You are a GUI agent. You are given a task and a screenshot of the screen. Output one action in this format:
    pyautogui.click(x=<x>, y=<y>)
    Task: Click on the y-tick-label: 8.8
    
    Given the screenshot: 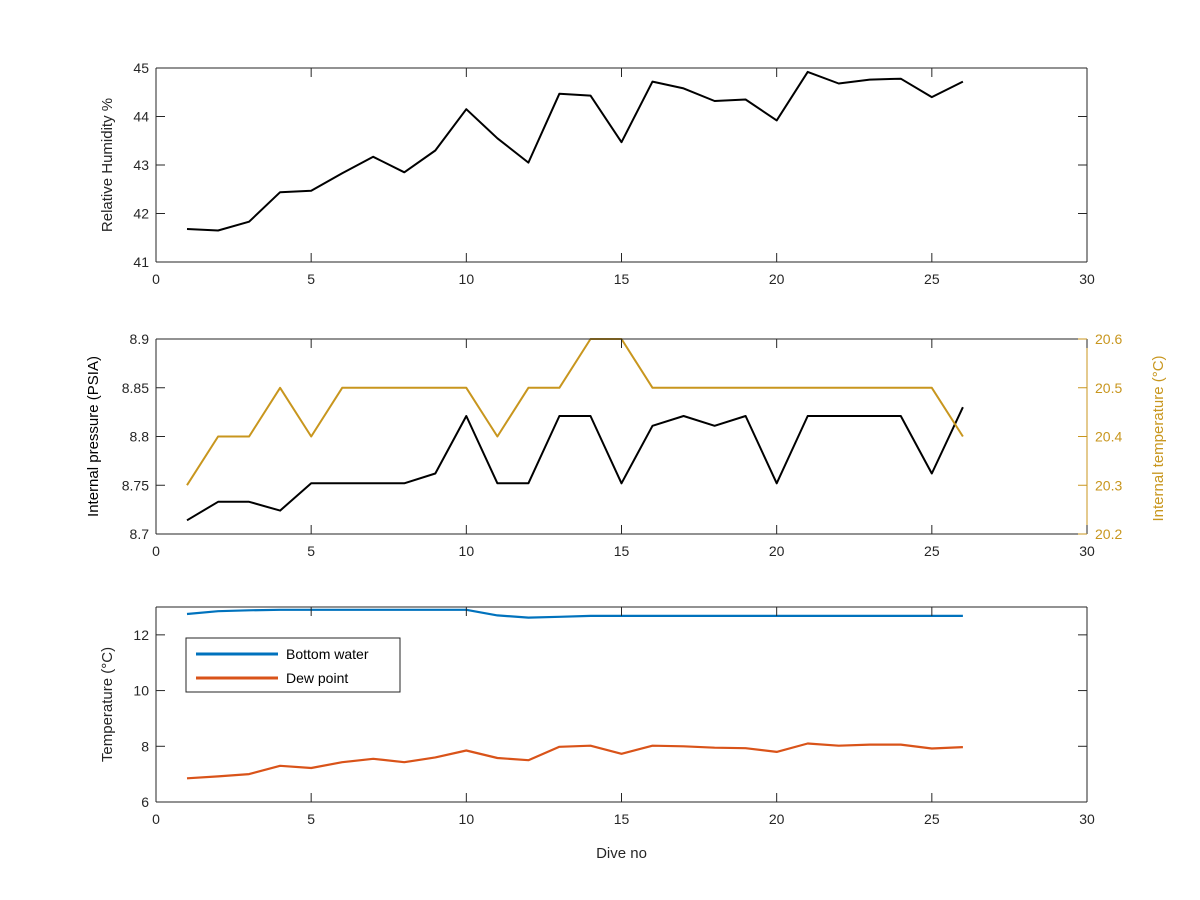 What is the action you would take?
    pyautogui.click(x=140, y=437)
    